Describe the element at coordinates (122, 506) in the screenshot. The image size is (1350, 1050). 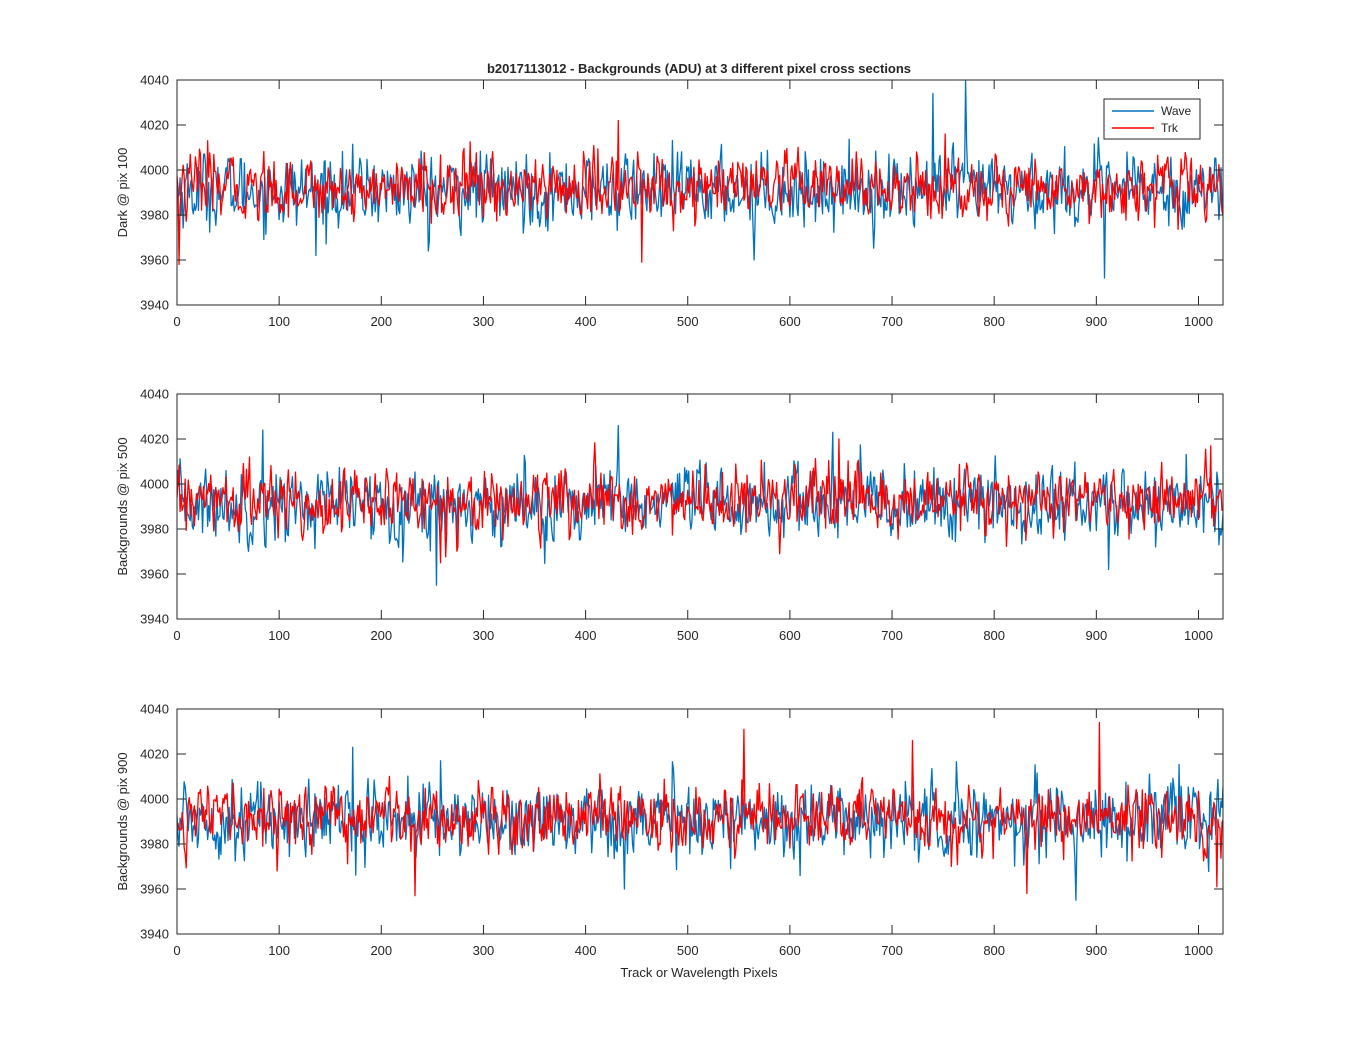
I see `y-axis-label: Backgrounds @ pix 500` at that location.